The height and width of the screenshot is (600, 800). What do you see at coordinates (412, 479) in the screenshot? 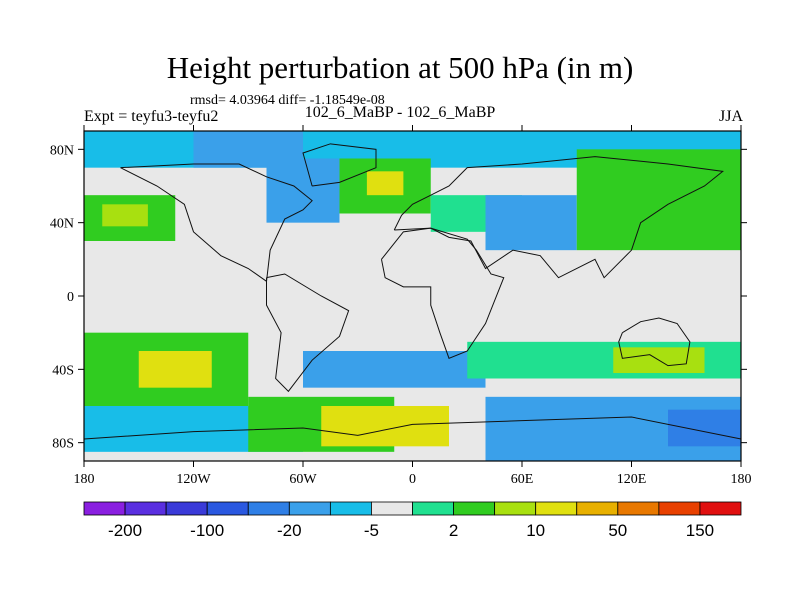
I see `x-tick-label-3: 0` at bounding box center [412, 479].